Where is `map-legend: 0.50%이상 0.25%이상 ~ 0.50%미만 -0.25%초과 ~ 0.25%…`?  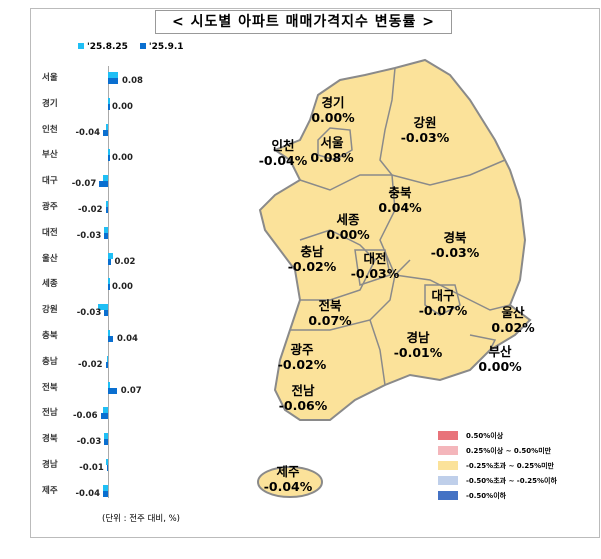 map-legend: 0.50%이상 0.25%이상 ~ 0.50%미만 -0.25%초과 ~ 0.25%… is located at coordinates (497, 465).